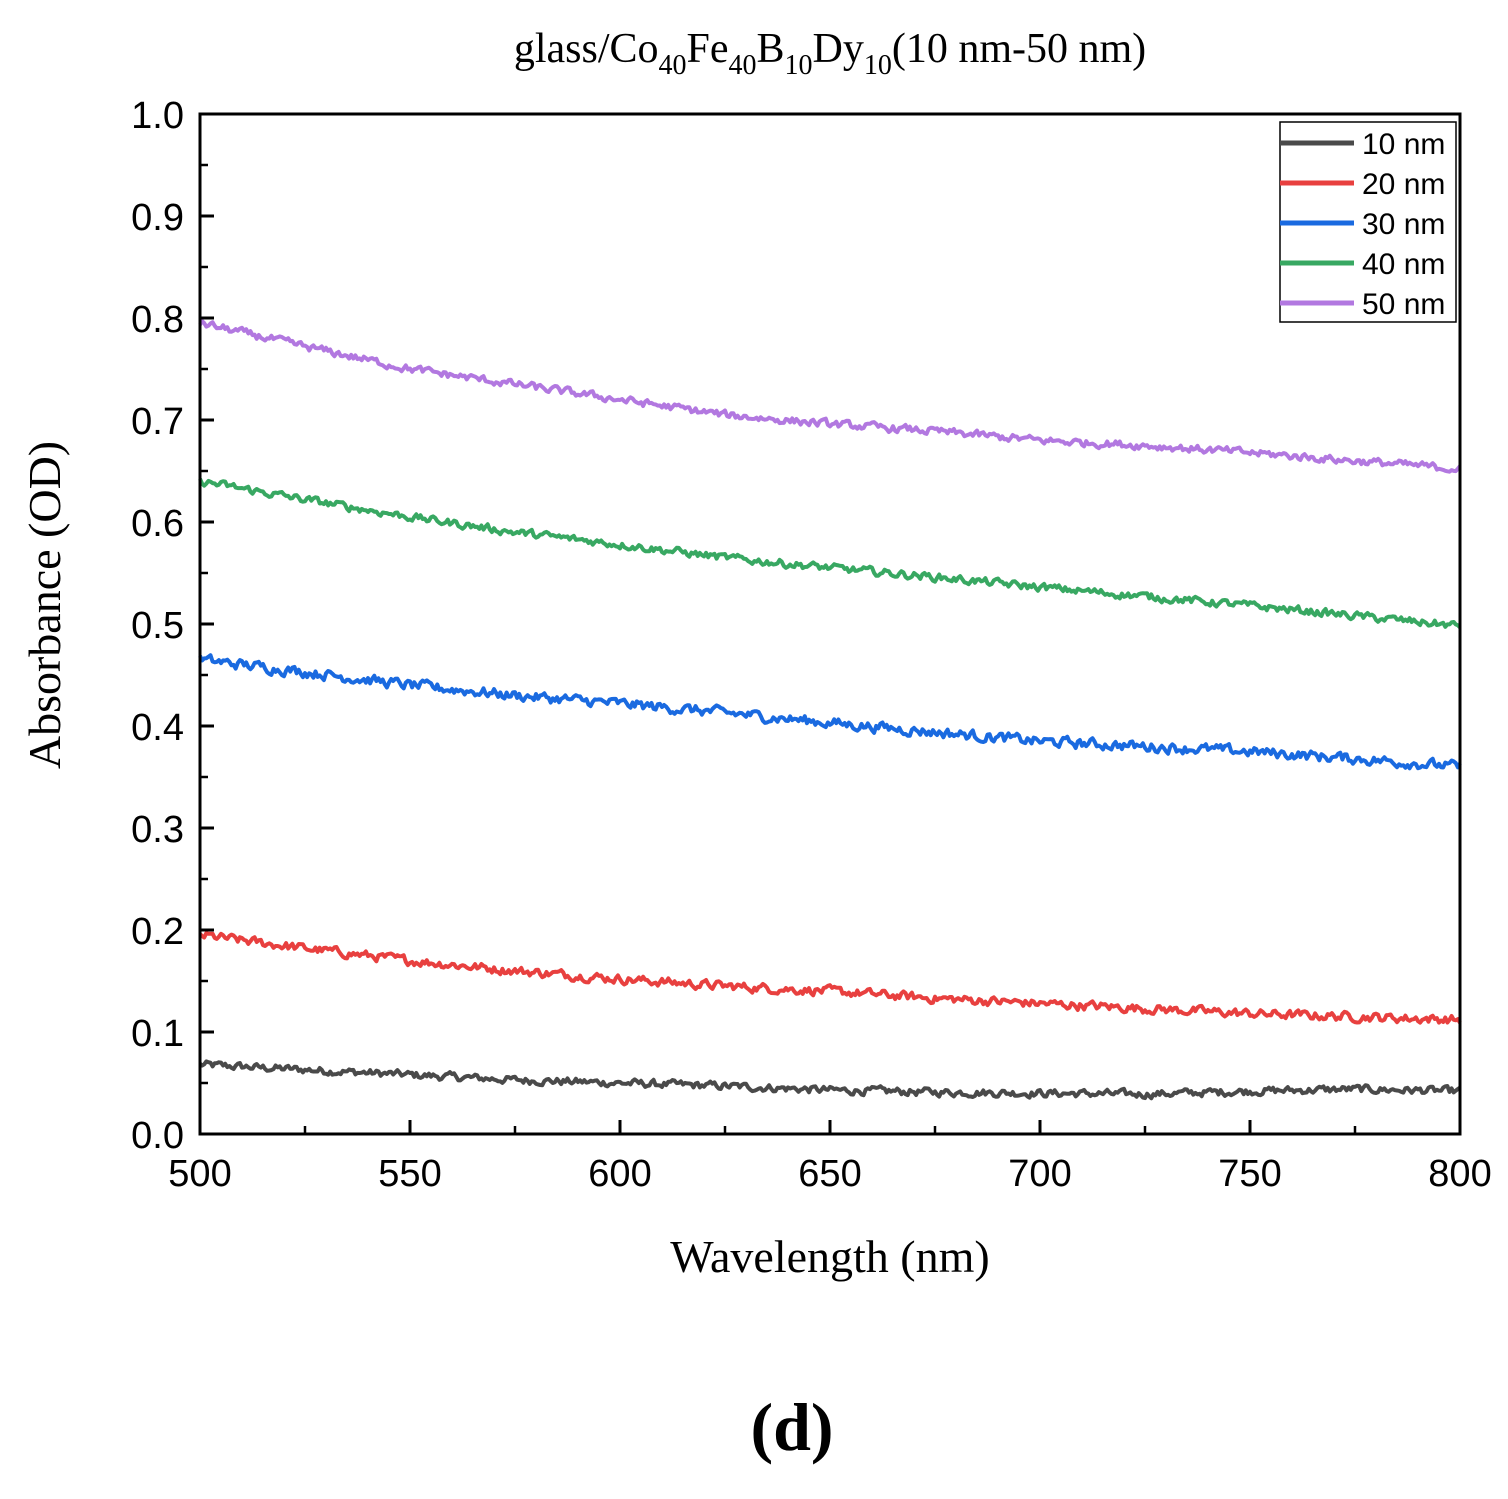  What do you see at coordinates (1403, 144) in the screenshot?
I see `legend-label: 10 nm` at bounding box center [1403, 144].